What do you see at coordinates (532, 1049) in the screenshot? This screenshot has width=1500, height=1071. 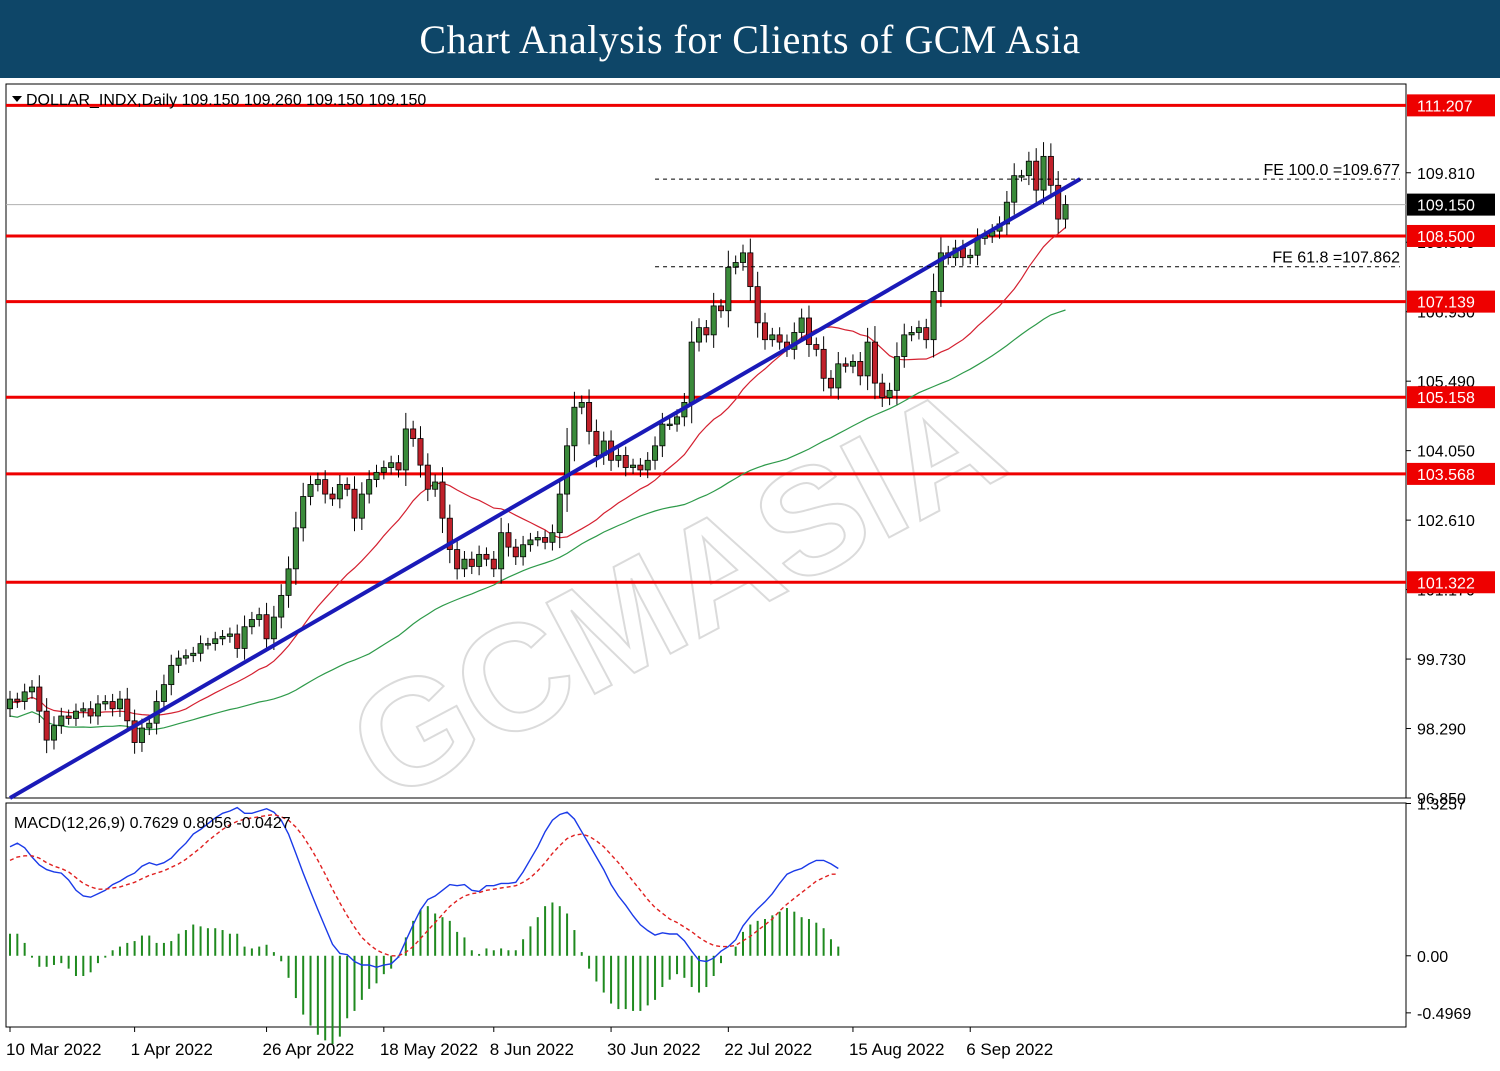 I see `date-label: 8 Jun 2022` at bounding box center [532, 1049].